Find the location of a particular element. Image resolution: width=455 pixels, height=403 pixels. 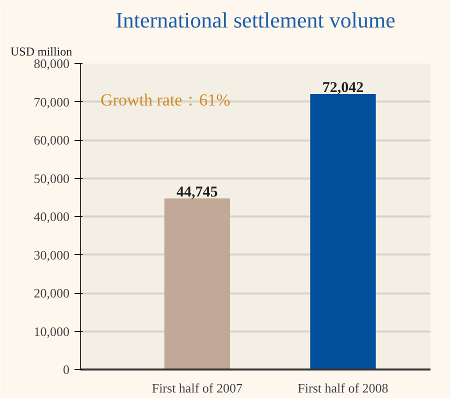

y-tick-label: 0 is located at coordinates (66, 369).